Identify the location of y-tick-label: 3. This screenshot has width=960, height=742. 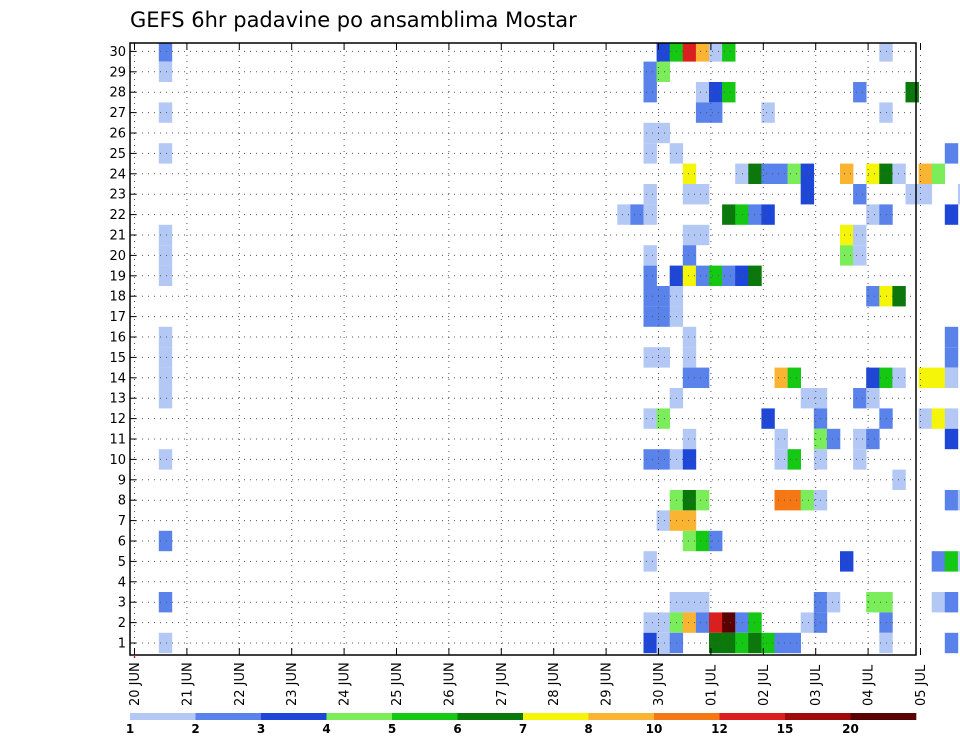
(122, 603).